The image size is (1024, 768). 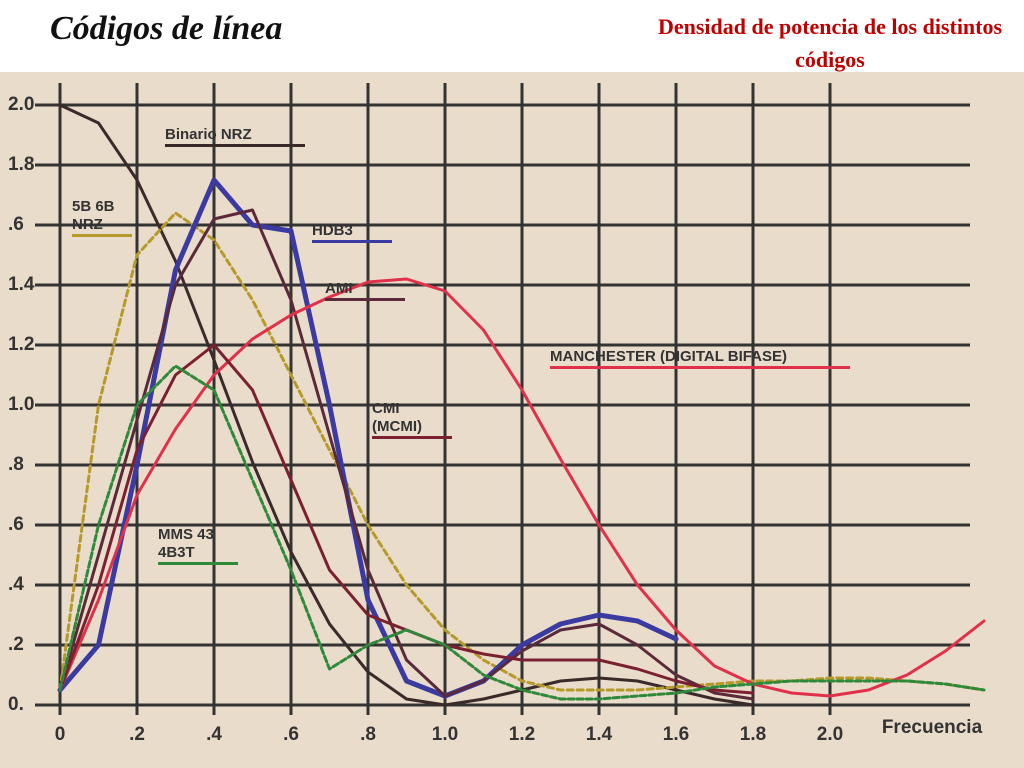 I want to click on series-label: MMS 43 4B3T, so click(x=198, y=545).